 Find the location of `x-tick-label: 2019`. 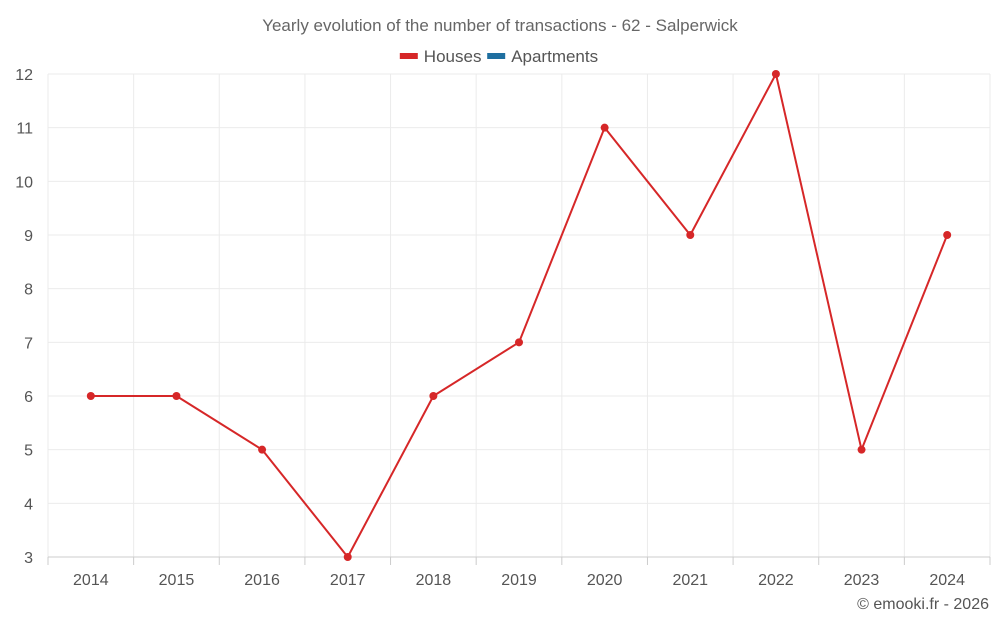

x-tick-label: 2019 is located at coordinates (519, 580).